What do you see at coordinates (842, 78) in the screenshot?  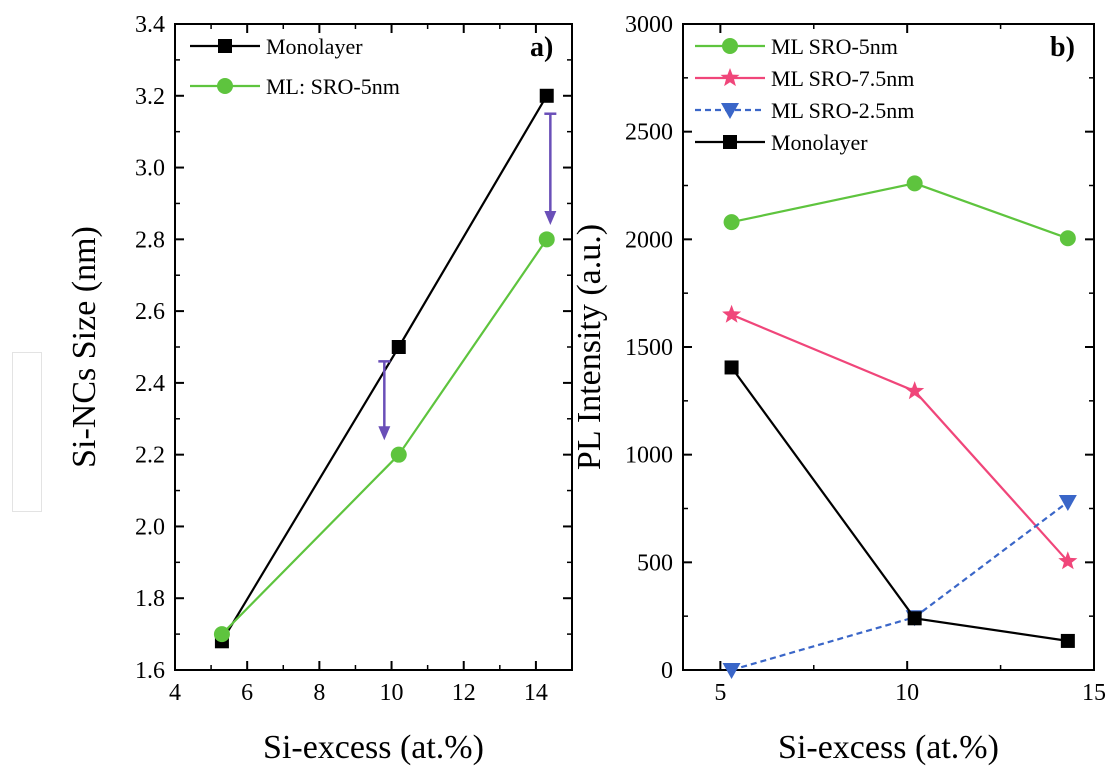 I see `legend-label-ml-sro-7-5nm: ML SRO-7.5nm` at bounding box center [842, 78].